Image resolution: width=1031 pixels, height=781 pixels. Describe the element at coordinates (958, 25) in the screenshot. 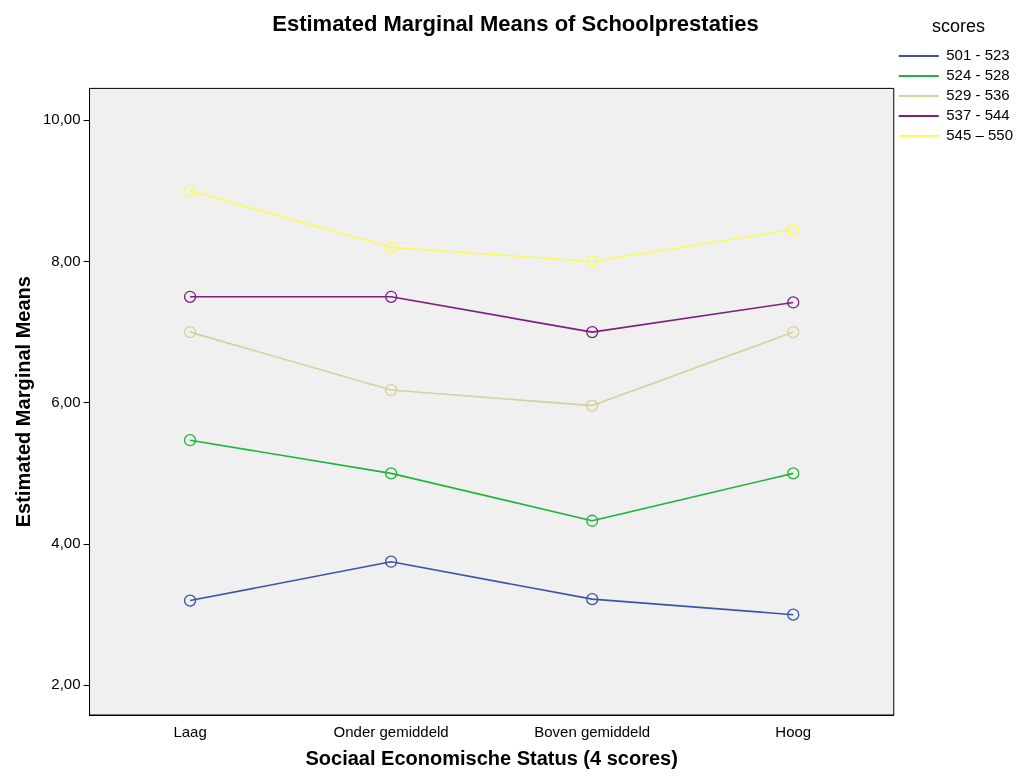

I see `legend-title: scores` at that location.